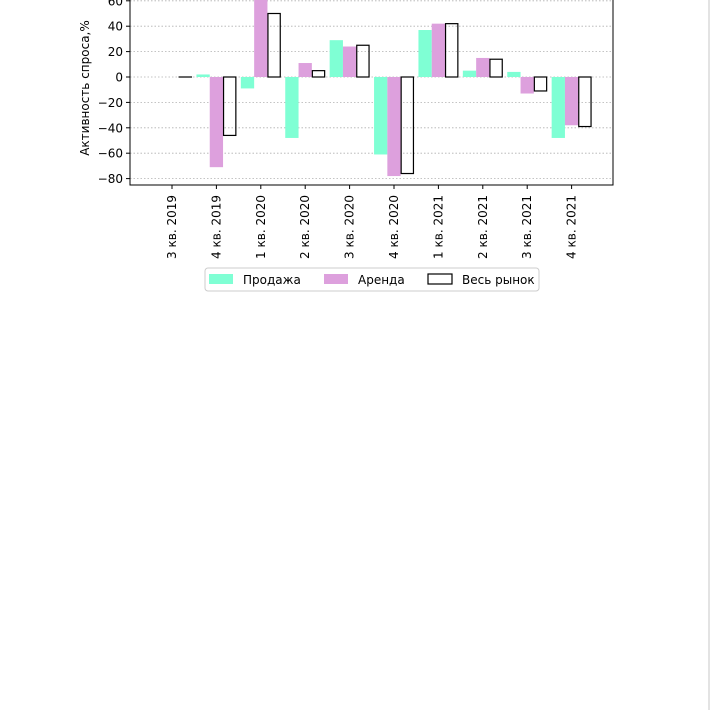 The width and height of the screenshot is (711, 714). I want to click on x-tick-label: 4 кв. 2021, so click(572, 227).